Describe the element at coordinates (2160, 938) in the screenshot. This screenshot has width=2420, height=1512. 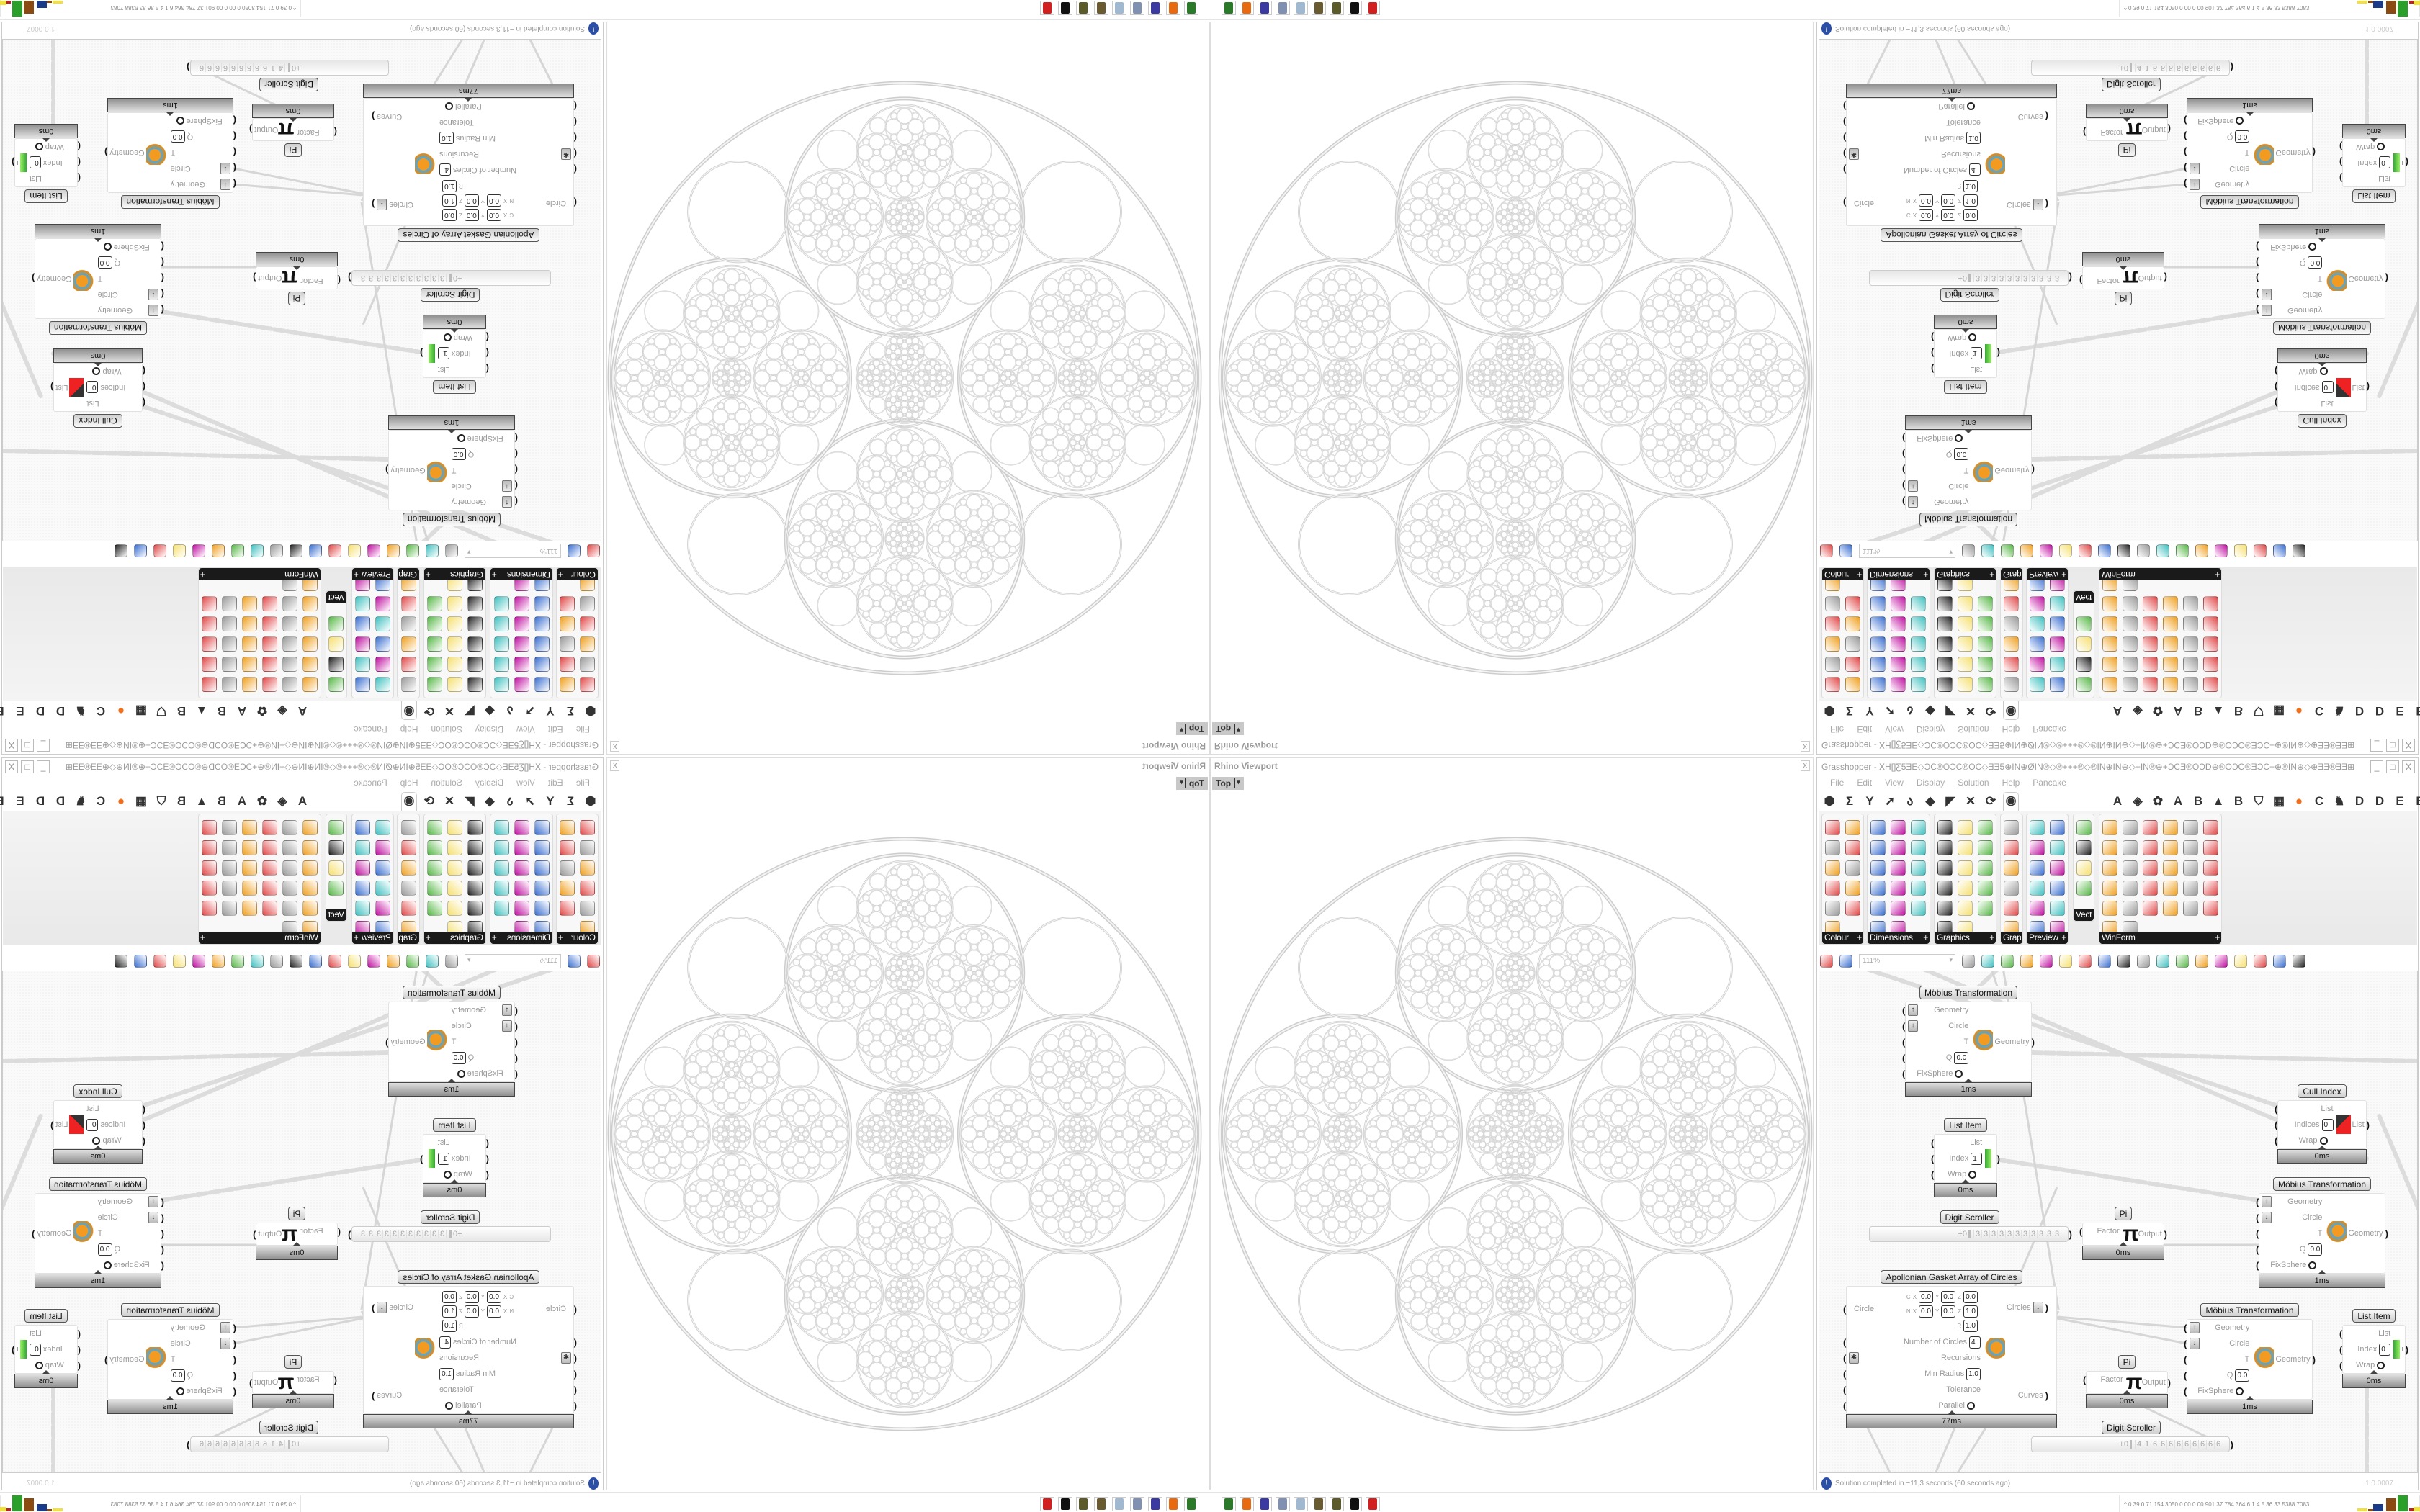
I see `ribbon-group-label: WinForm +` at that location.